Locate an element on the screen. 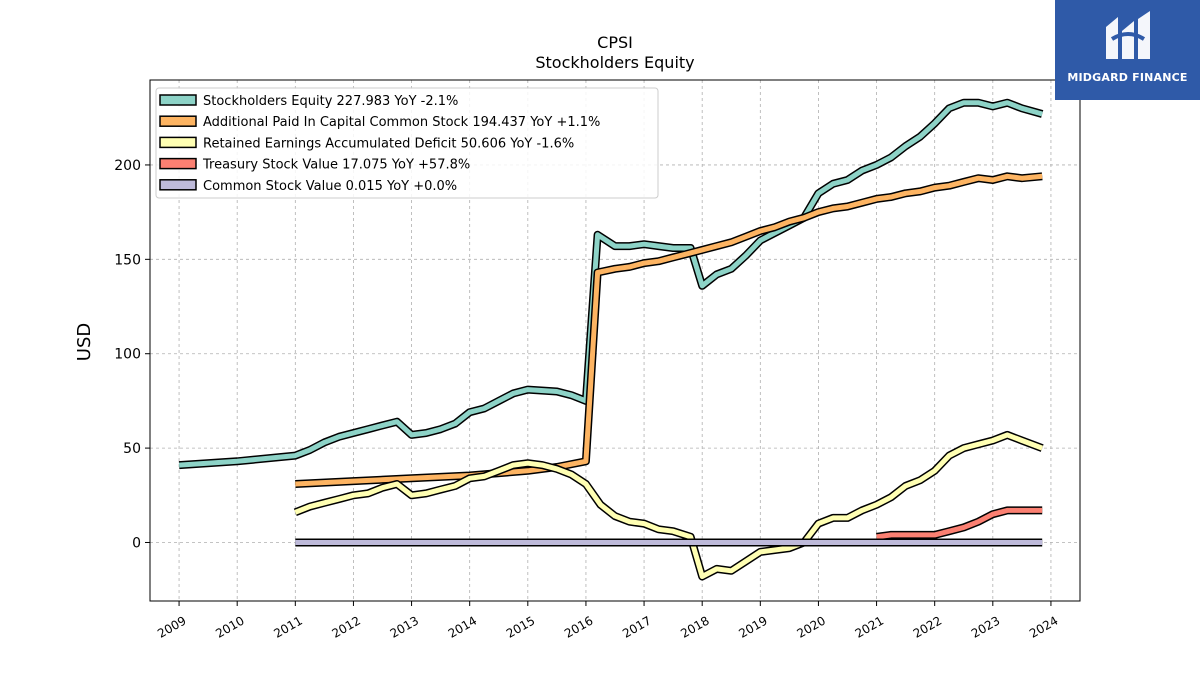  legend-label-3: Treasury Stock Value 17.075 YoY +57.8% is located at coordinates (336, 165).